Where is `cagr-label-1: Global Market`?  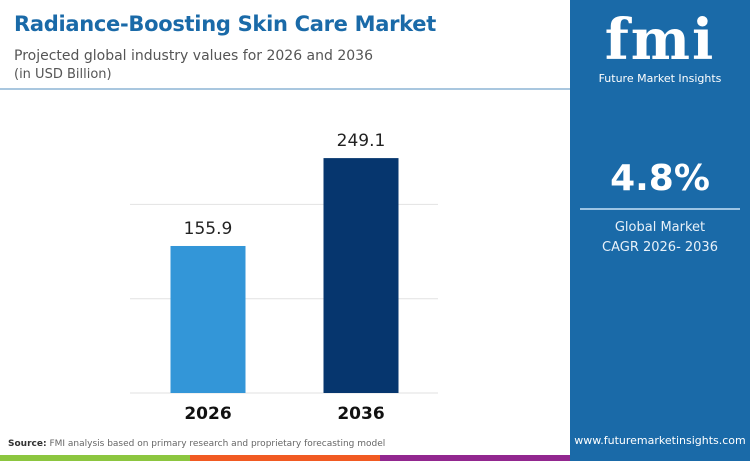 cagr-label-1: Global Market is located at coordinates (660, 227).